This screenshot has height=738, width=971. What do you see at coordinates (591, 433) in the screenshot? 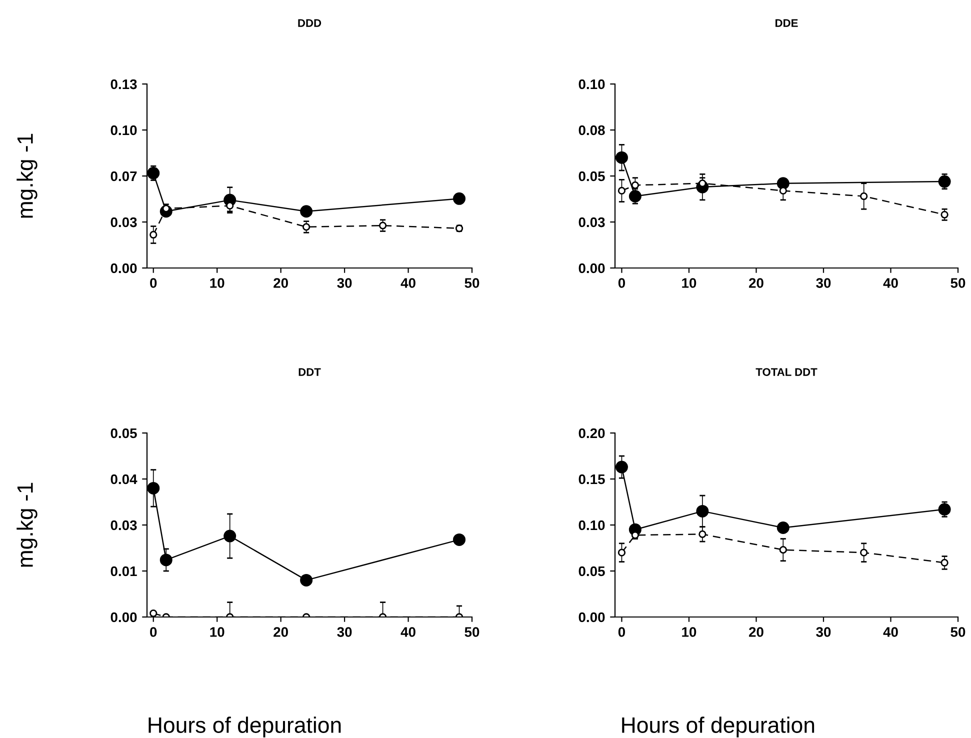
I see `y-tick-label: 0.20` at bounding box center [591, 433].